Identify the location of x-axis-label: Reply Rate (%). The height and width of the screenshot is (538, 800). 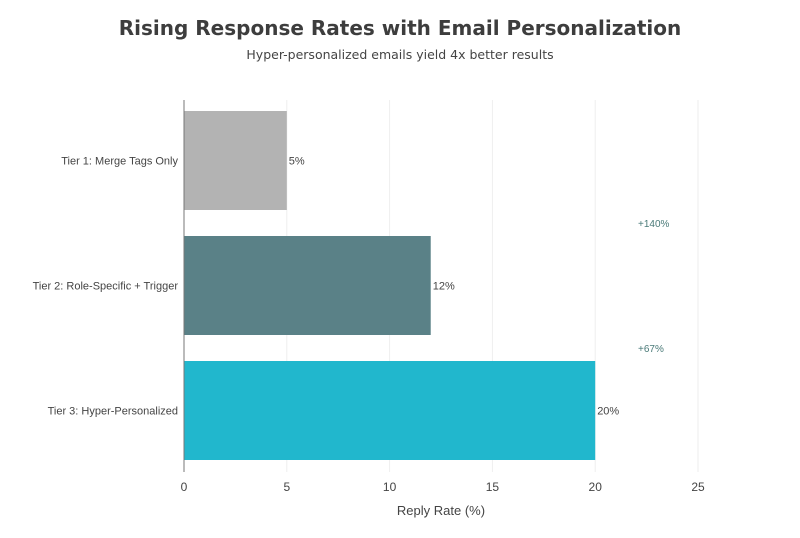
(441, 510).